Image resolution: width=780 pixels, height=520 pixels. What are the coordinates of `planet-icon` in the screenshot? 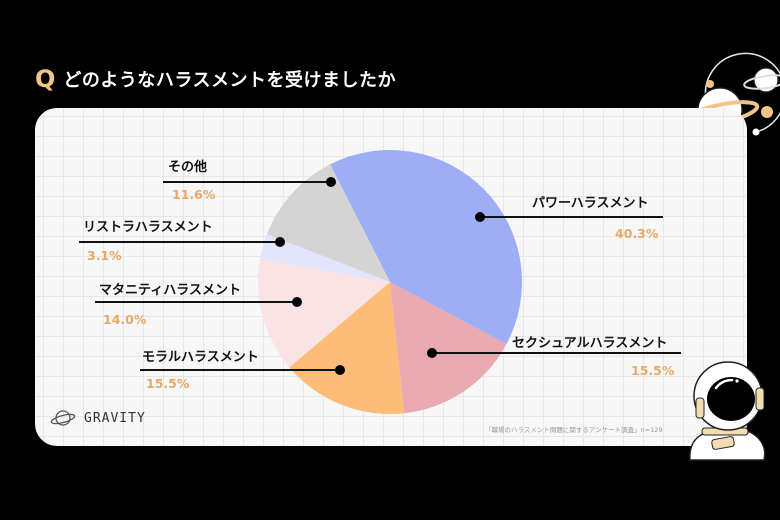 It's located at (63, 418).